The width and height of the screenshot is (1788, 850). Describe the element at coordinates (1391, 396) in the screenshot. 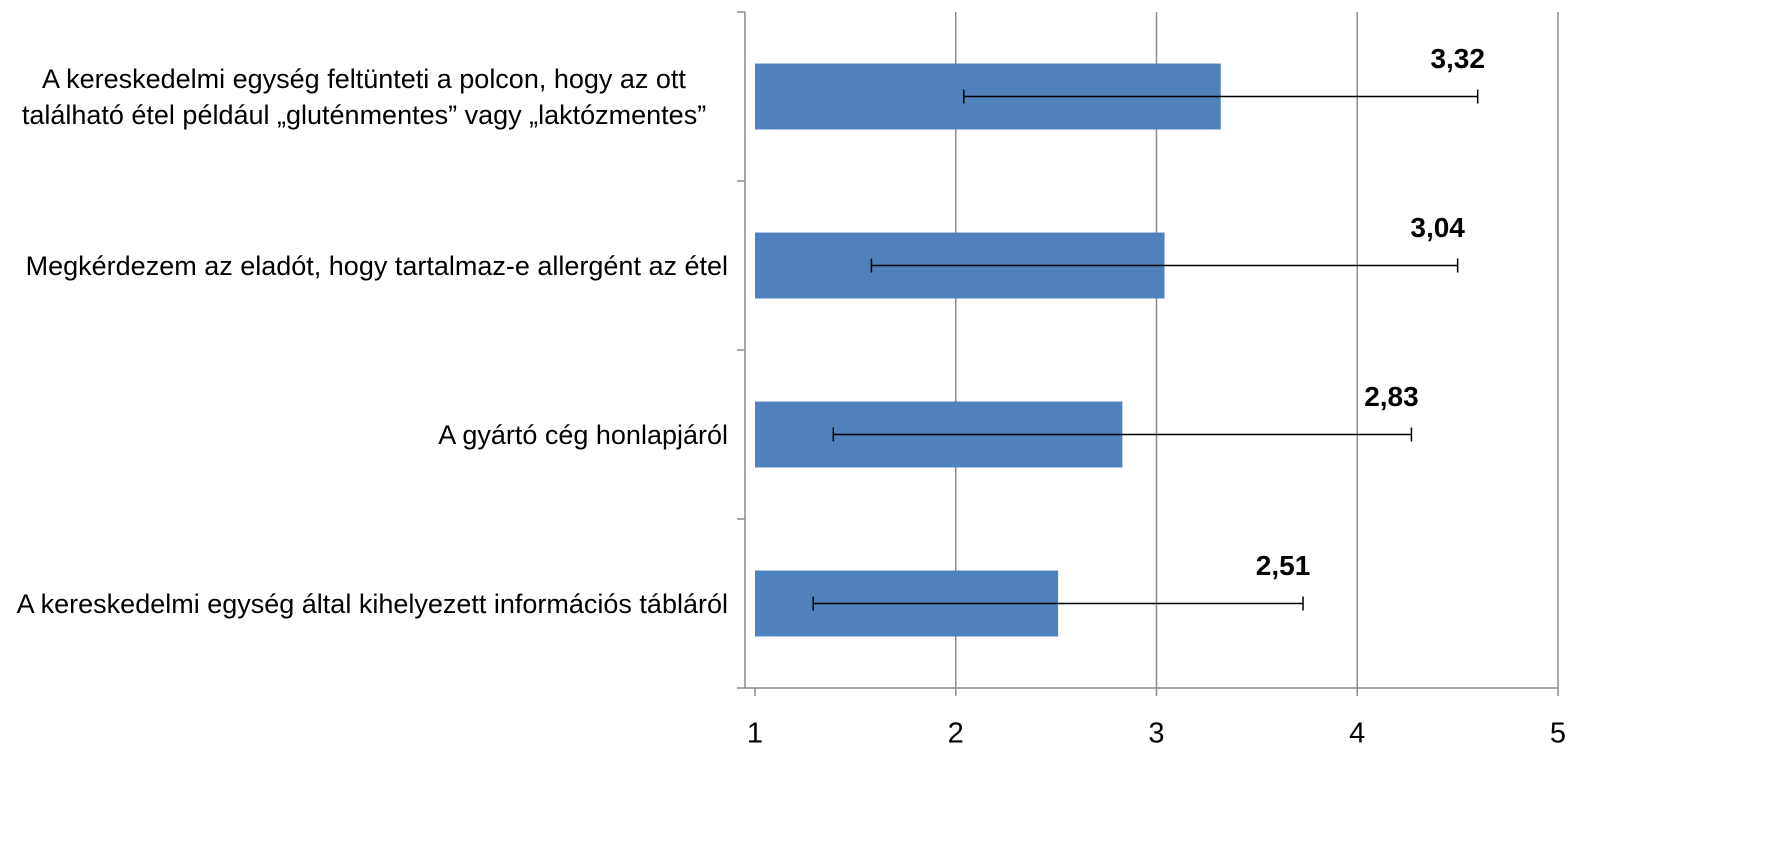

I see `value-label: 2,83` at that location.